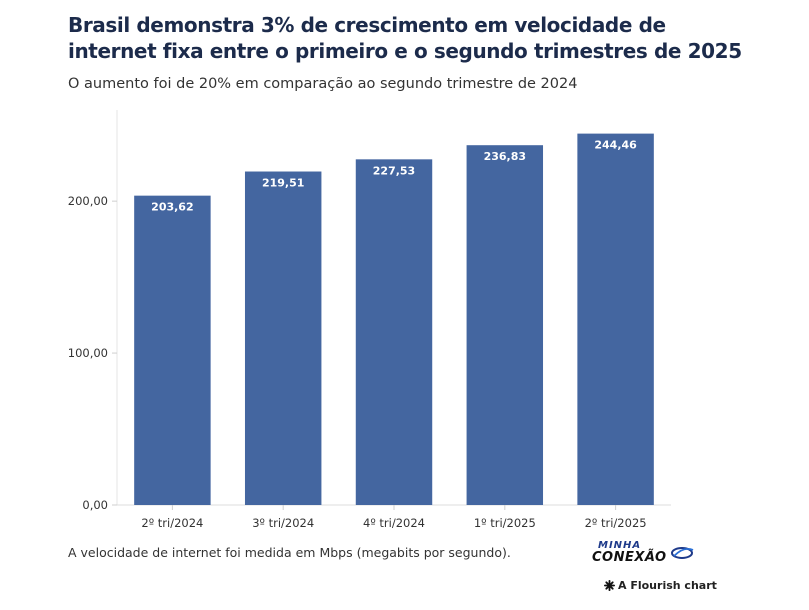 The image size is (809, 610). I want to click on x-tick-label: 1º tri/2025, so click(505, 523).